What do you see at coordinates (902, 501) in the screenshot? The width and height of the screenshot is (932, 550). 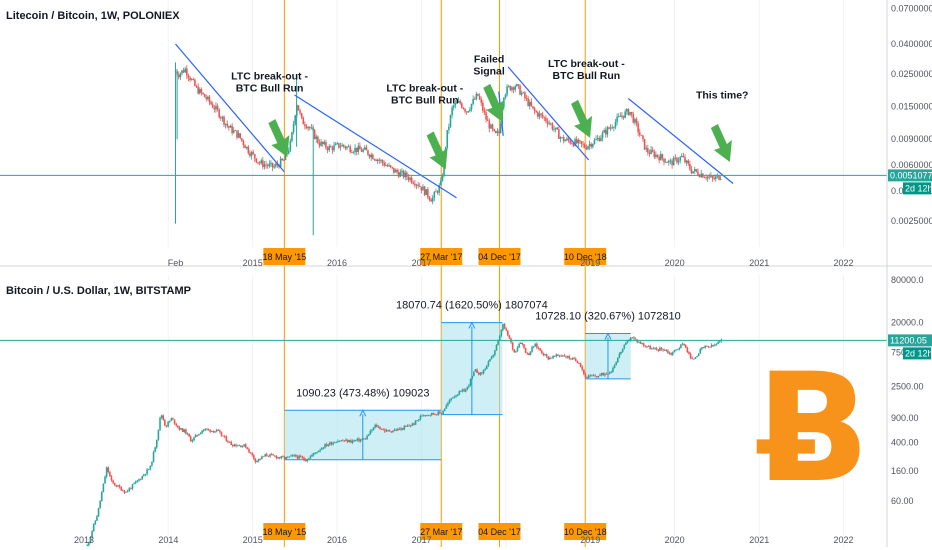 I see `y-tick-label: 60.00` at bounding box center [902, 501].